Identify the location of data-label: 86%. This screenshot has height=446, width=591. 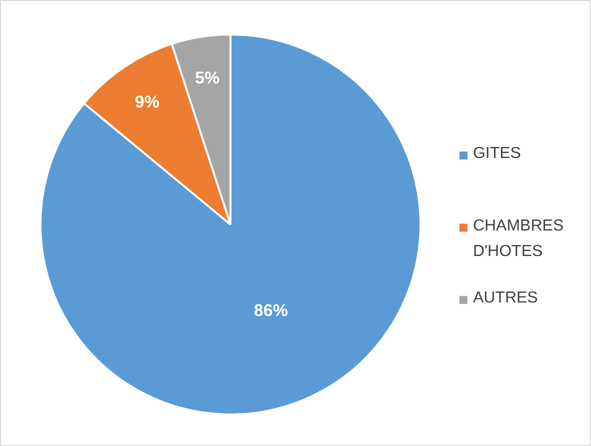
(271, 310).